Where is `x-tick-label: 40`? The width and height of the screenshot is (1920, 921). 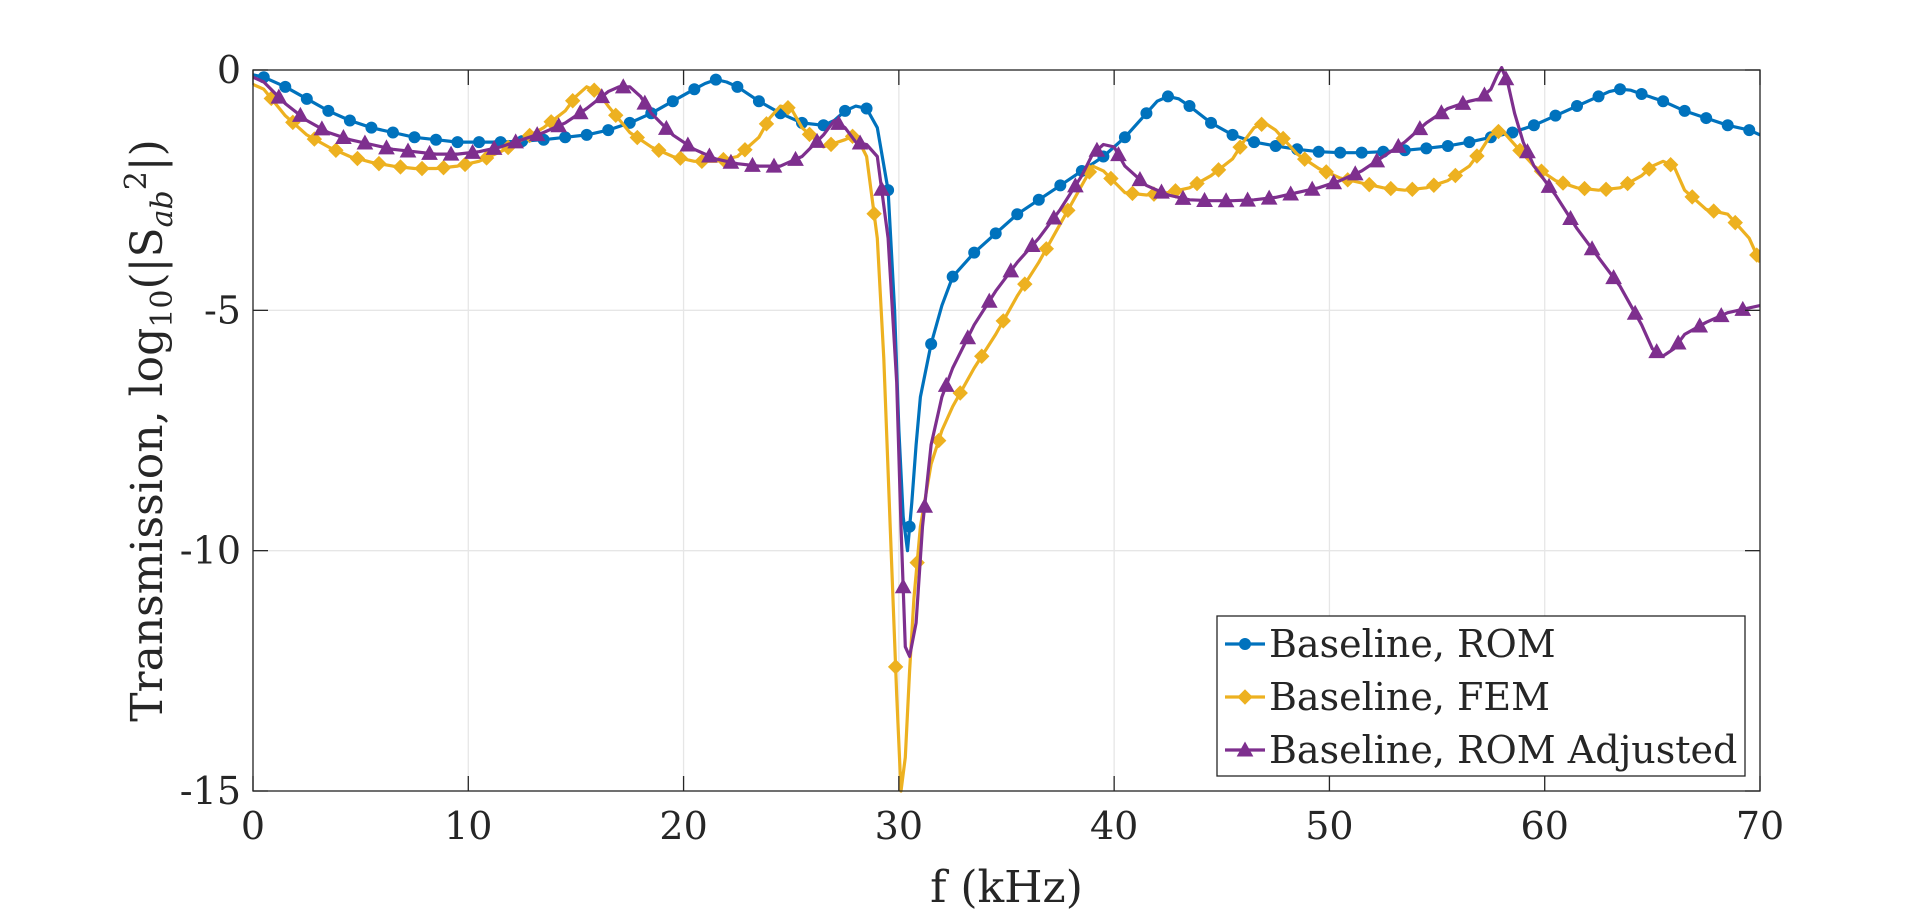
x-tick-label: 40 is located at coordinates (1114, 826).